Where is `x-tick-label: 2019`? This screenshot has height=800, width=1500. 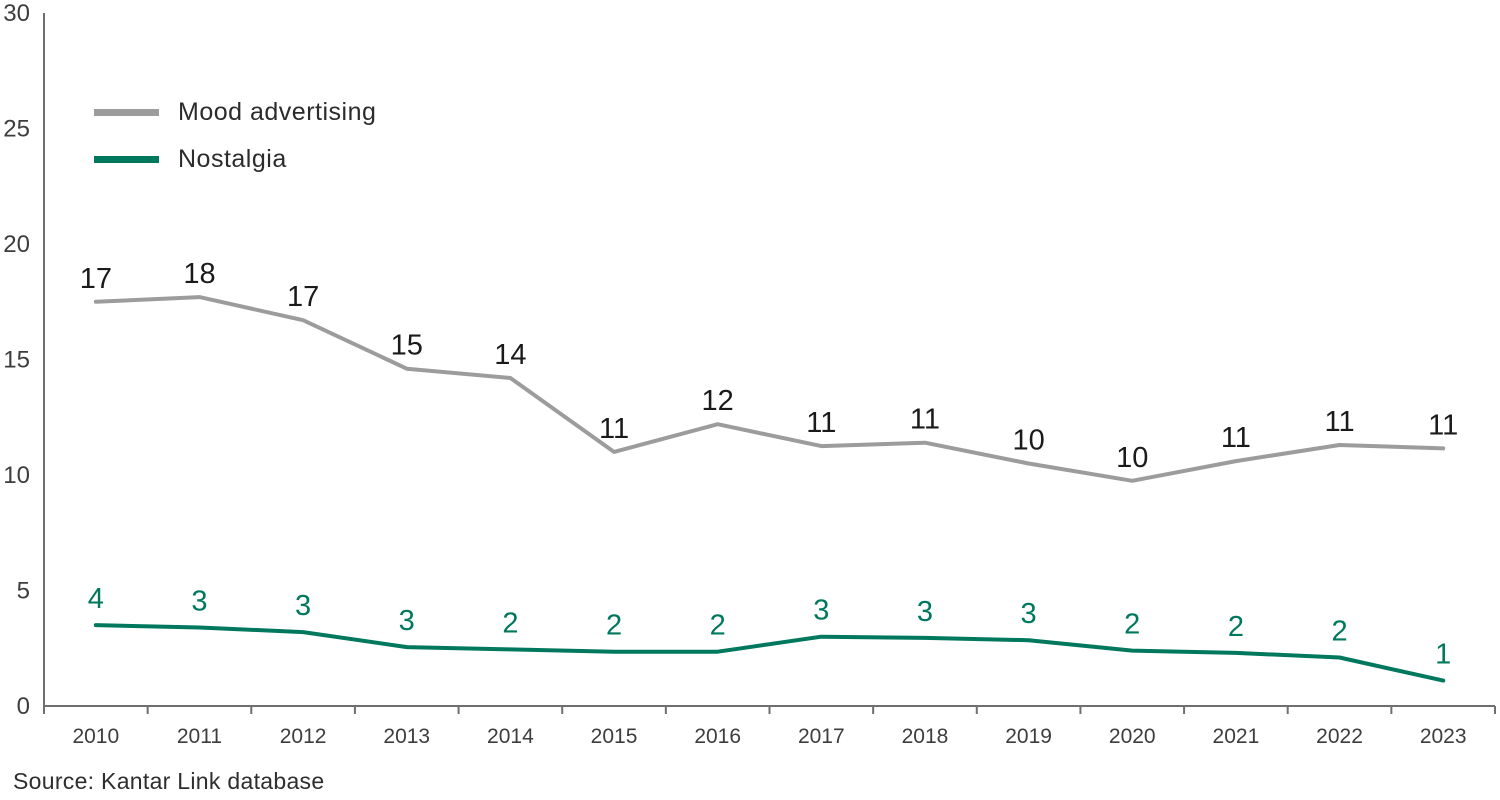
x-tick-label: 2019 is located at coordinates (1028, 736).